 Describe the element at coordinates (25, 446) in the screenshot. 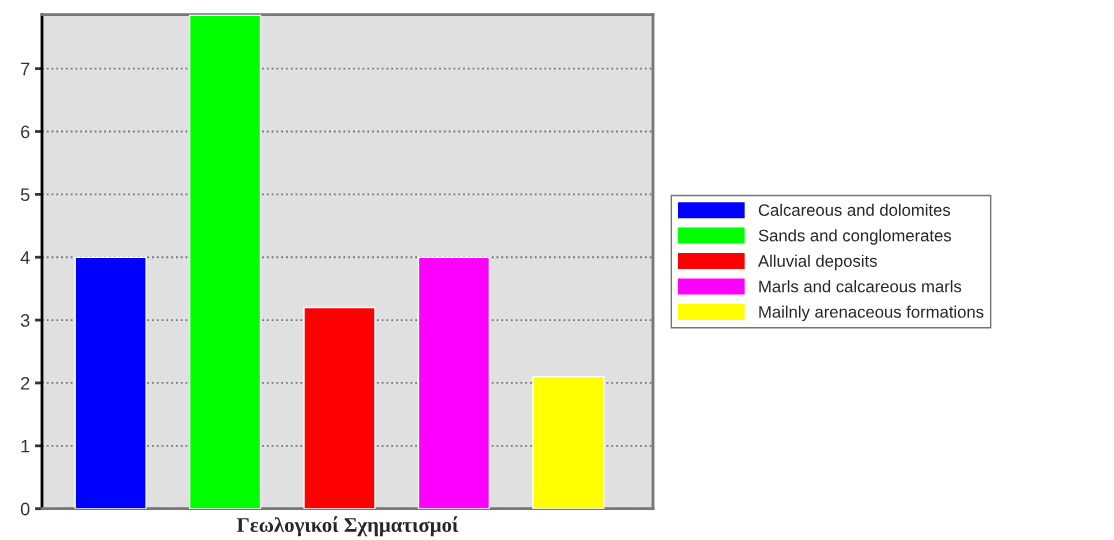

I see `y-tick-label: 1` at that location.